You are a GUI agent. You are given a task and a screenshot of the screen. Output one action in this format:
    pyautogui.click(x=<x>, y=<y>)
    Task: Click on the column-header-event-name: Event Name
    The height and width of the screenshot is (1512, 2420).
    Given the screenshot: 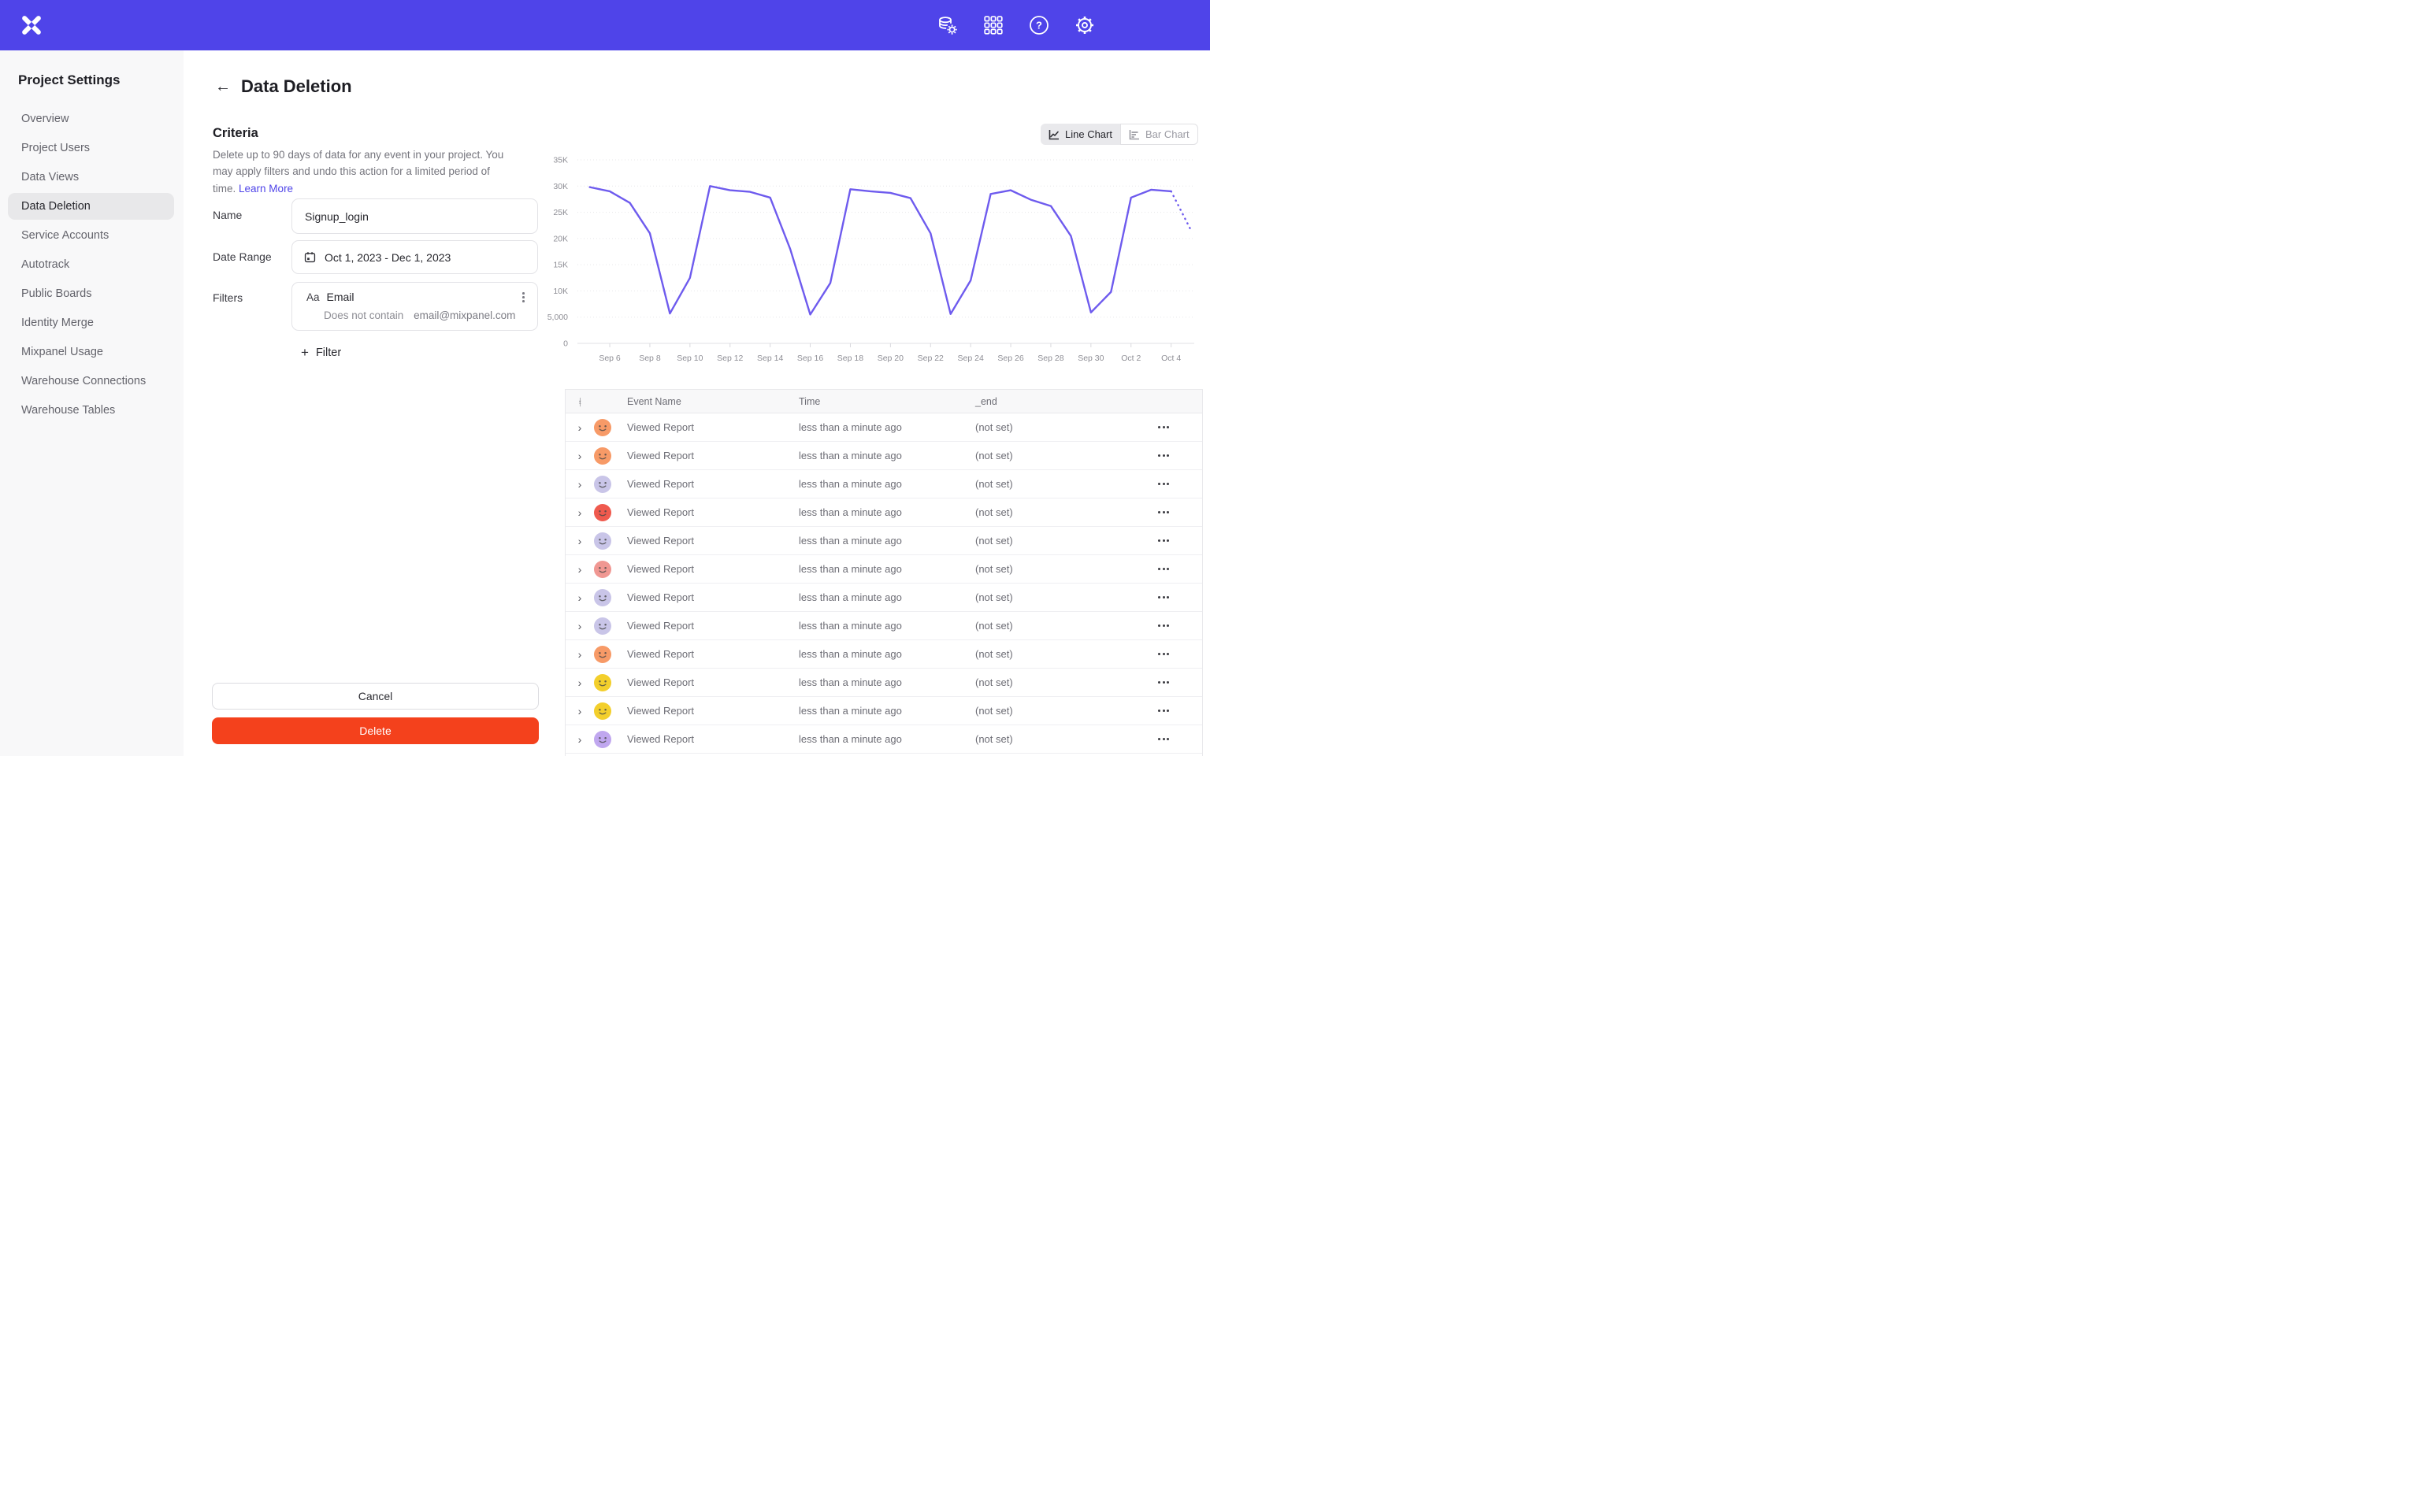 What is the action you would take?
    pyautogui.click(x=654, y=401)
    